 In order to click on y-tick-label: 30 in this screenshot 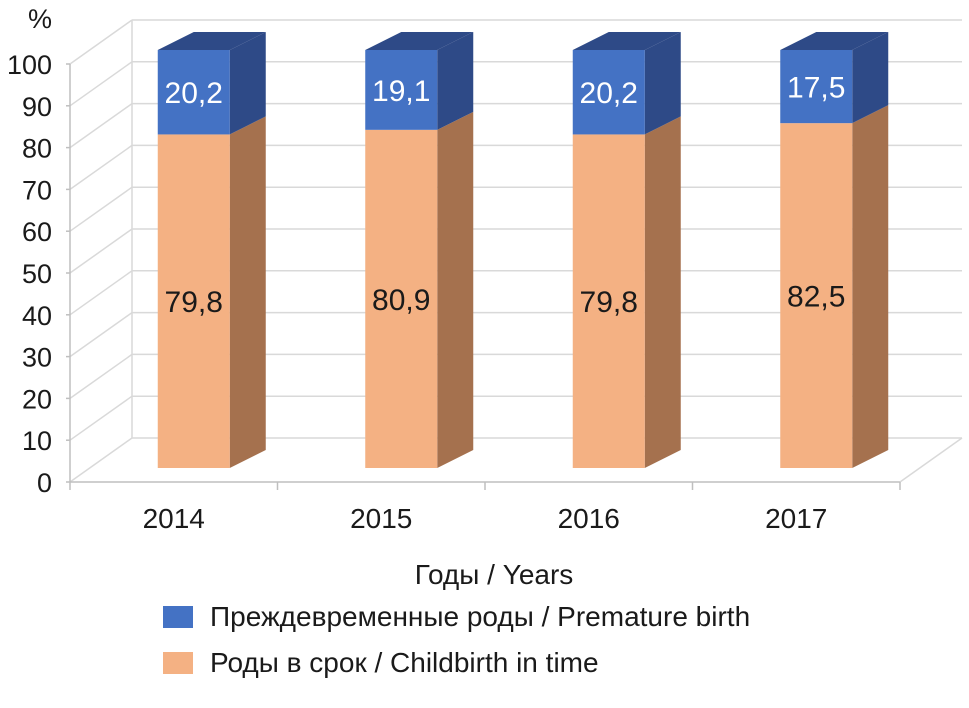, I will do `click(37, 358)`.